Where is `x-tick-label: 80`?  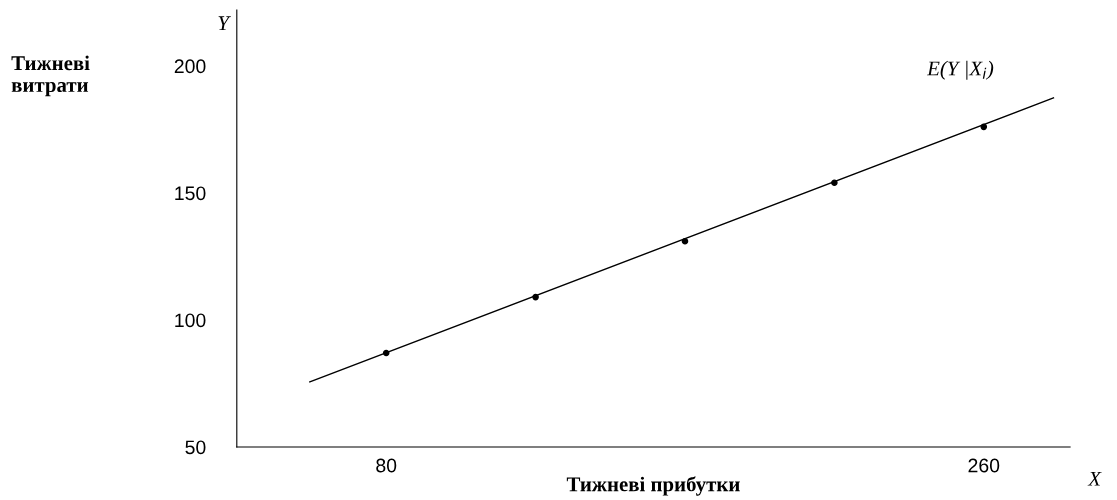
x-tick-label: 80 is located at coordinates (386, 465).